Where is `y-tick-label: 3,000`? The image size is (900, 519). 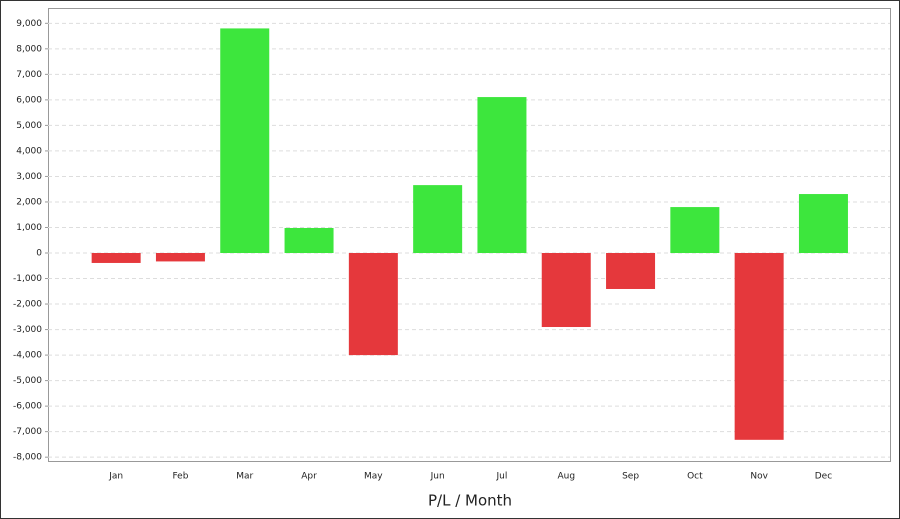 y-tick-label: 3,000 is located at coordinates (29, 177).